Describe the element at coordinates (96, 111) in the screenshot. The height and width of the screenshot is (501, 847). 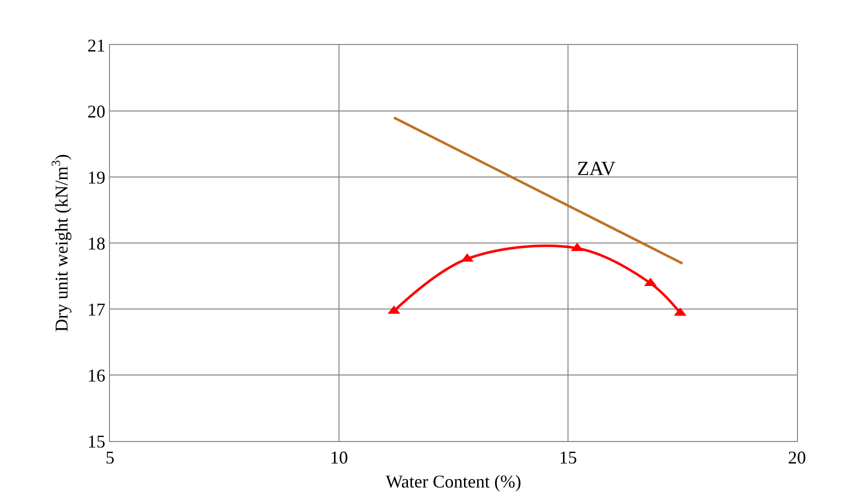
I see `y-tick-label: 20` at that location.